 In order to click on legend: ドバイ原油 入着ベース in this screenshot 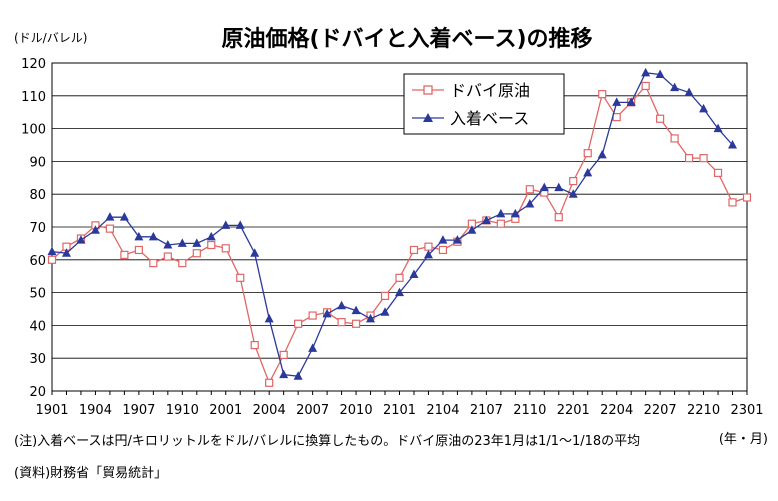, I will do `click(484, 104)`.